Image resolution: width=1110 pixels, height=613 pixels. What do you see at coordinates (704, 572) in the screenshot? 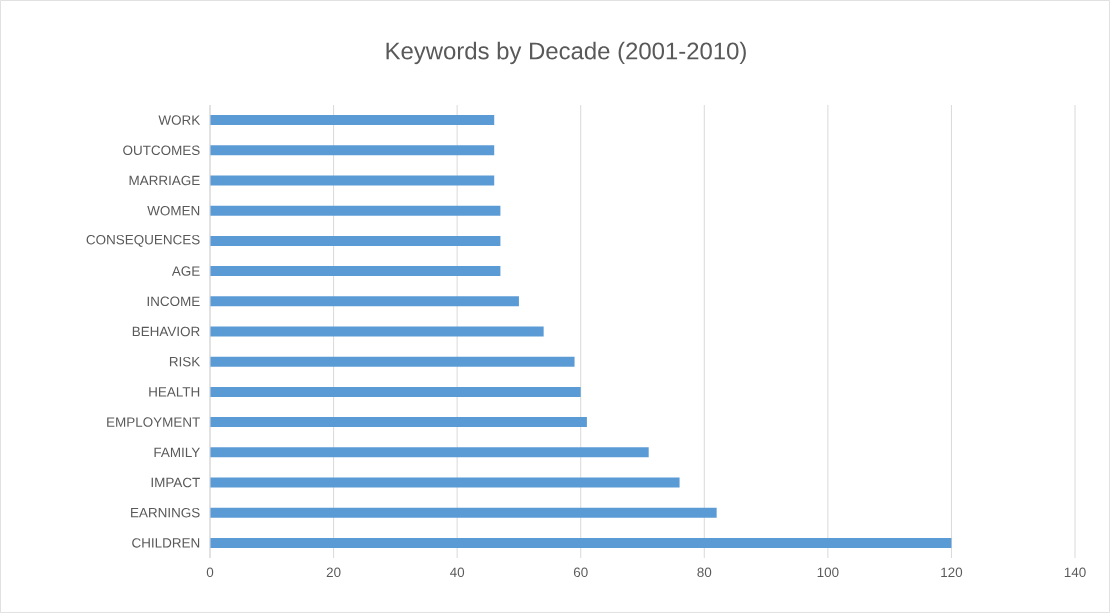
I see `x-tick-label: 80` at bounding box center [704, 572].